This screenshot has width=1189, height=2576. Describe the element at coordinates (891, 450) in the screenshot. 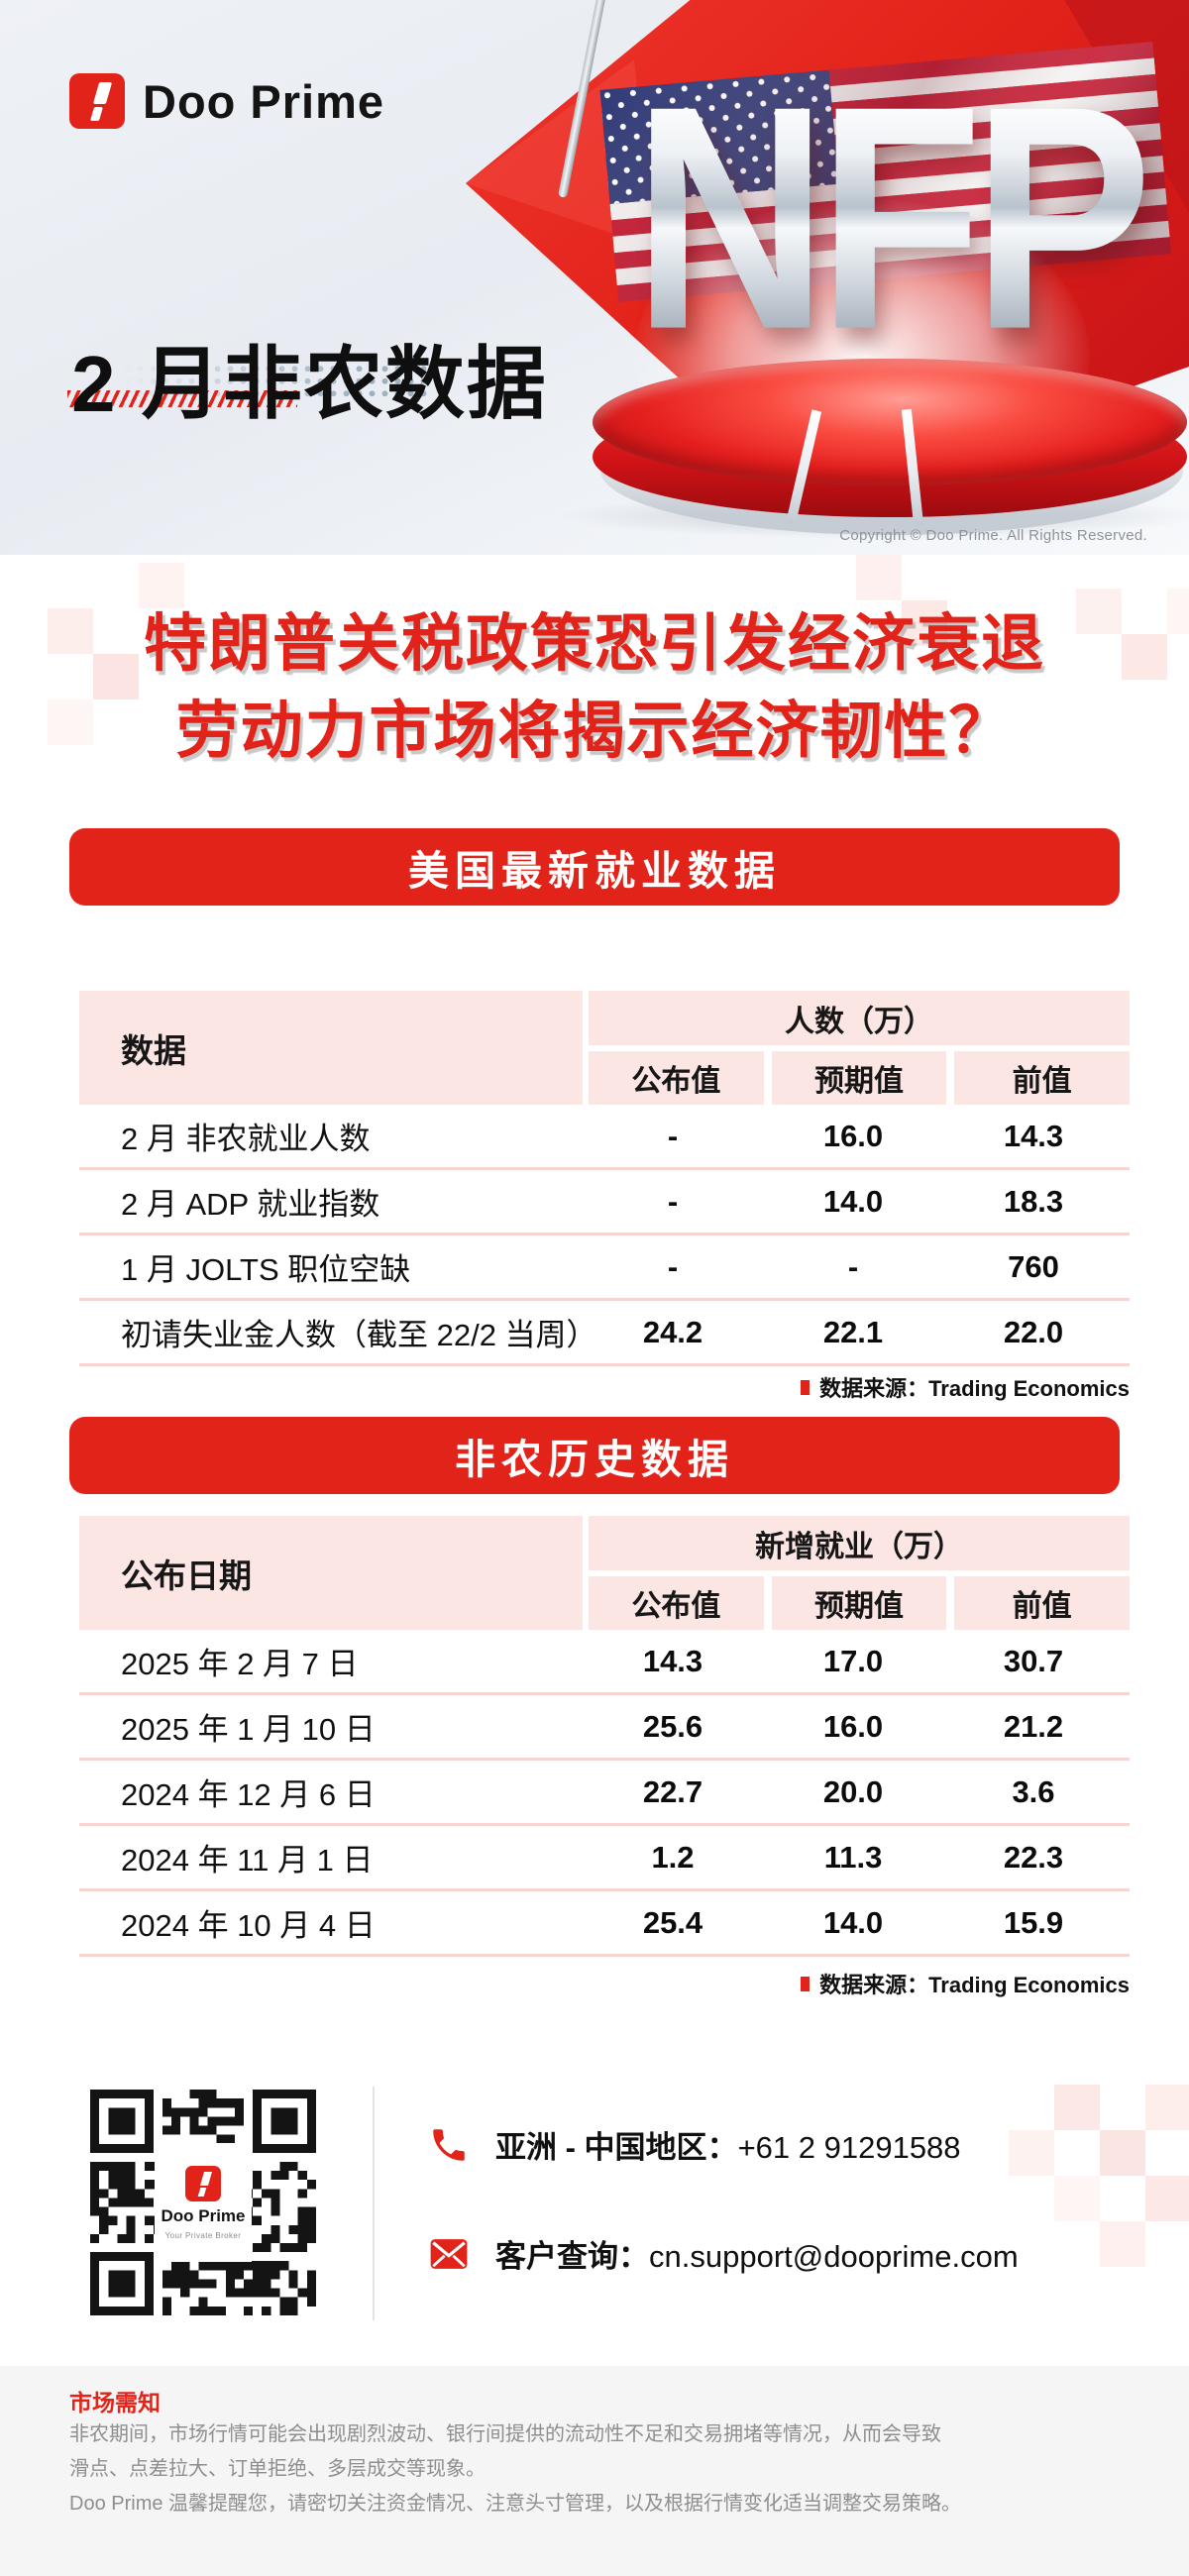

I see `red-pie-pedestal` at that location.